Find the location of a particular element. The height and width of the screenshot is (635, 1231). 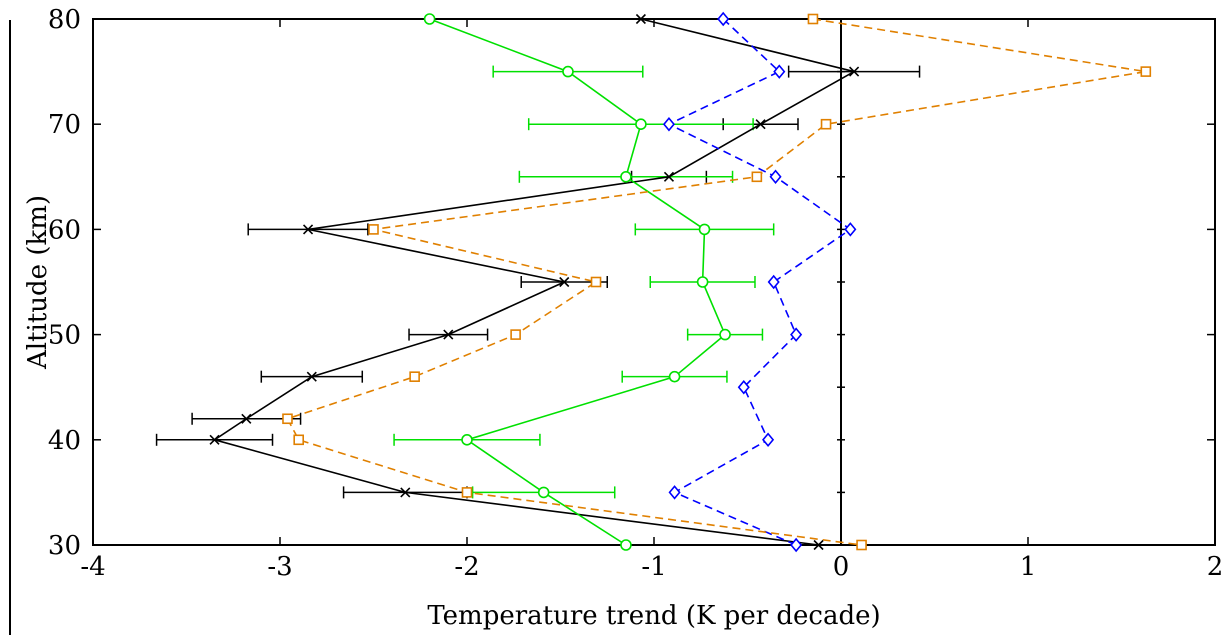

x-tick-label: -3 is located at coordinates (279, 567).